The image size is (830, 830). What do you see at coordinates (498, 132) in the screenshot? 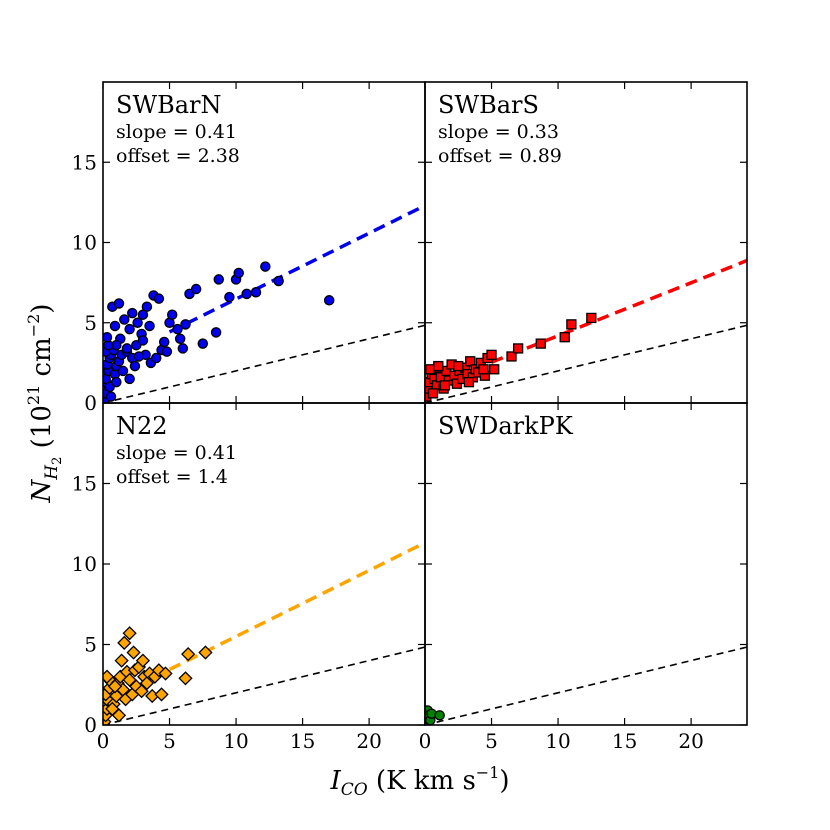
I see `slope-label: slope = 0.33` at bounding box center [498, 132].